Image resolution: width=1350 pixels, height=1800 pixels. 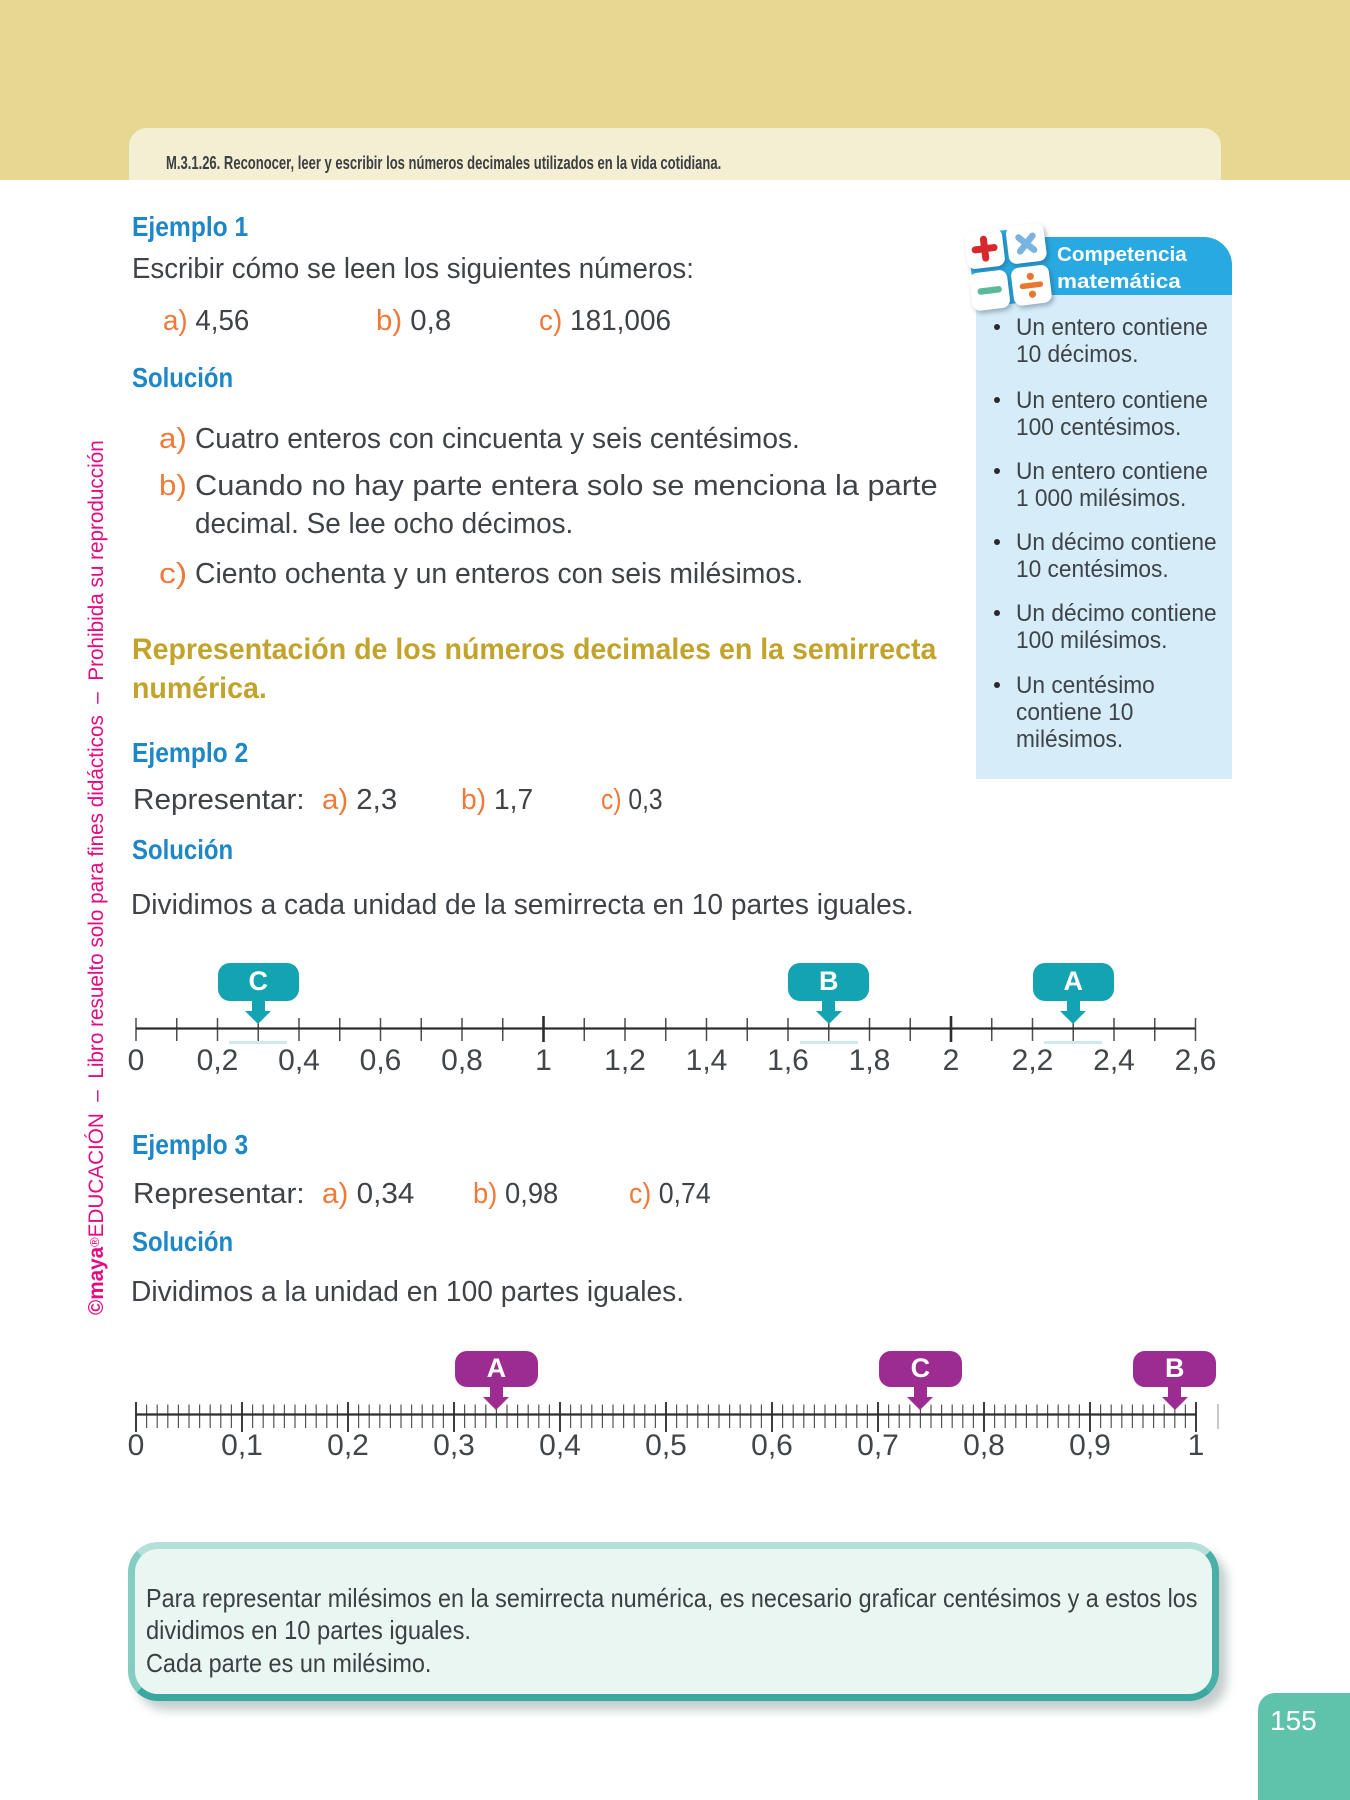 What do you see at coordinates (1090, 1445) in the screenshot?
I see `svg-text: 0,9` at bounding box center [1090, 1445].